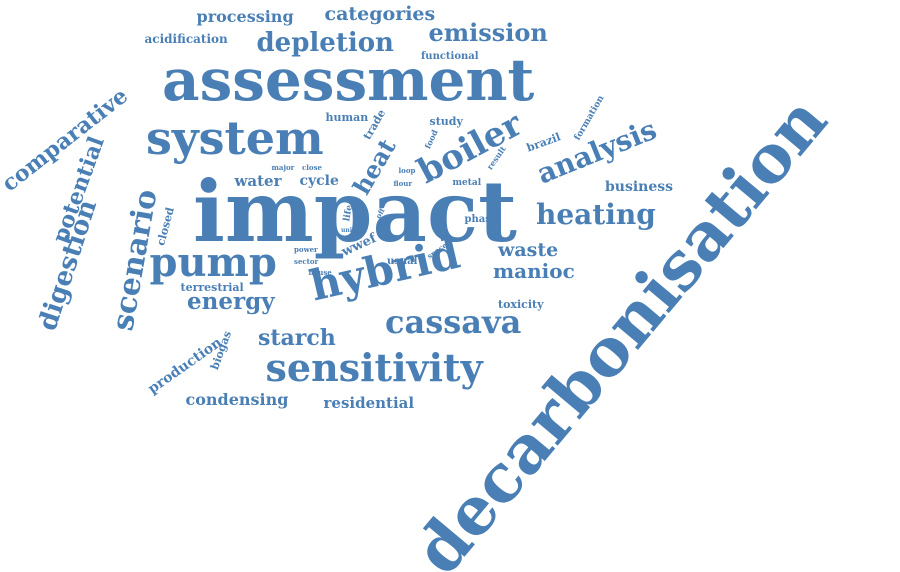 This screenshot has height=572, width=900. I want to click on word: business, so click(639, 187).